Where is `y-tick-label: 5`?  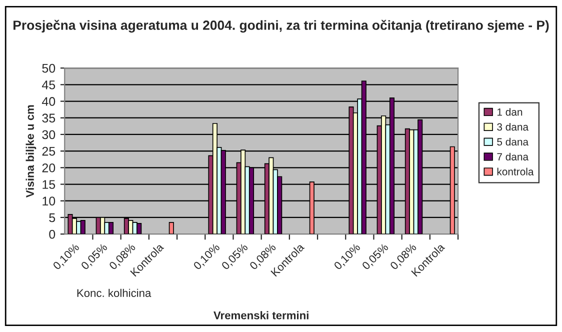
y-tick-label: 5 is located at coordinates (52, 217).